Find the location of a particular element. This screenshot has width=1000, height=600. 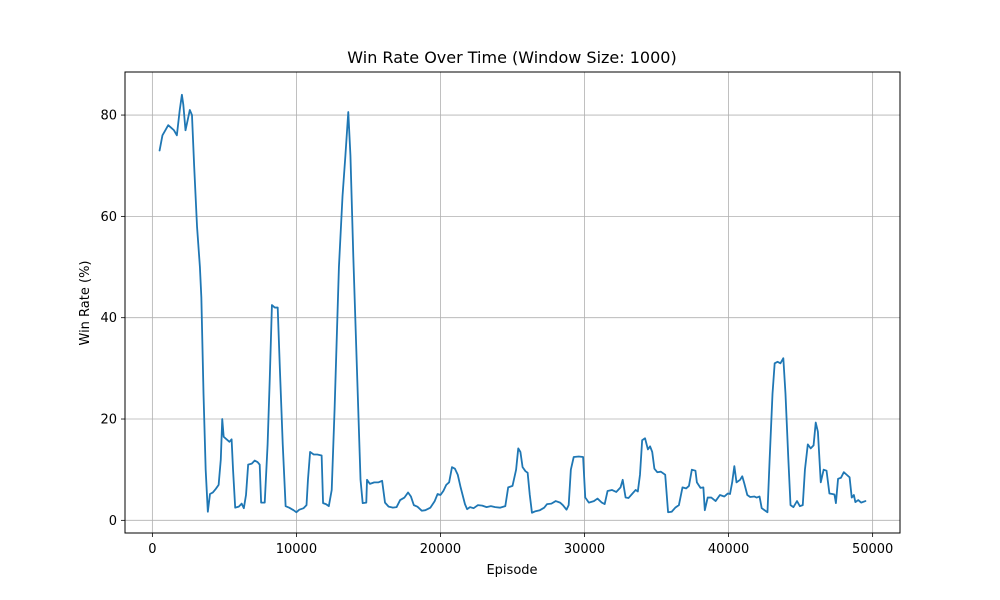

chart-title: Win Rate Over Time (Window Size: 1000) is located at coordinates (511, 57).